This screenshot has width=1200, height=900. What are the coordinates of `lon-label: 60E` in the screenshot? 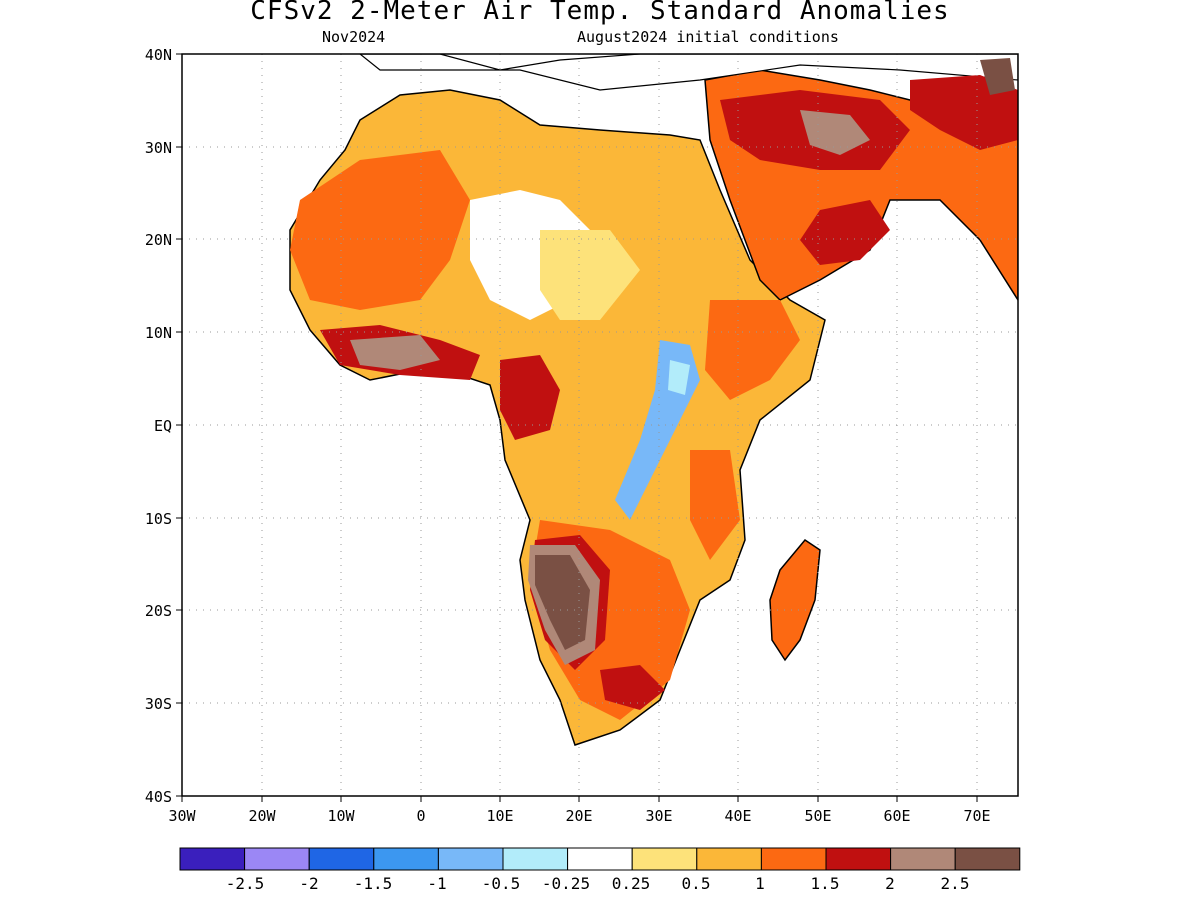 It's located at (896, 816).